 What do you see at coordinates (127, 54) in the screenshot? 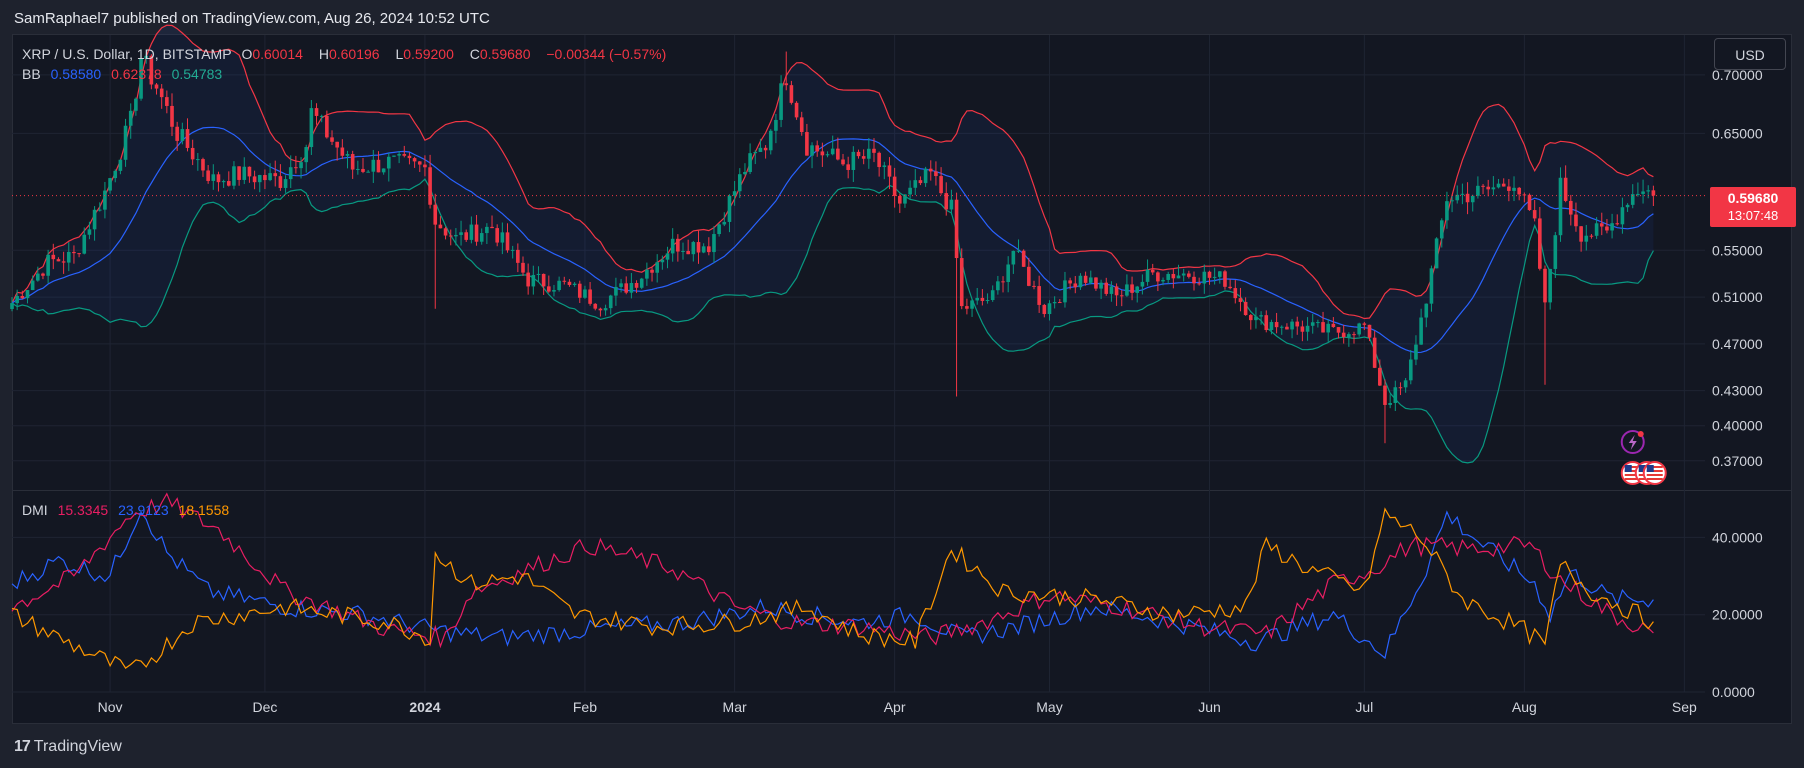
I see `symbol-title: XRP / U.S. Dollar, 1D, BITSTAMP` at bounding box center [127, 54].